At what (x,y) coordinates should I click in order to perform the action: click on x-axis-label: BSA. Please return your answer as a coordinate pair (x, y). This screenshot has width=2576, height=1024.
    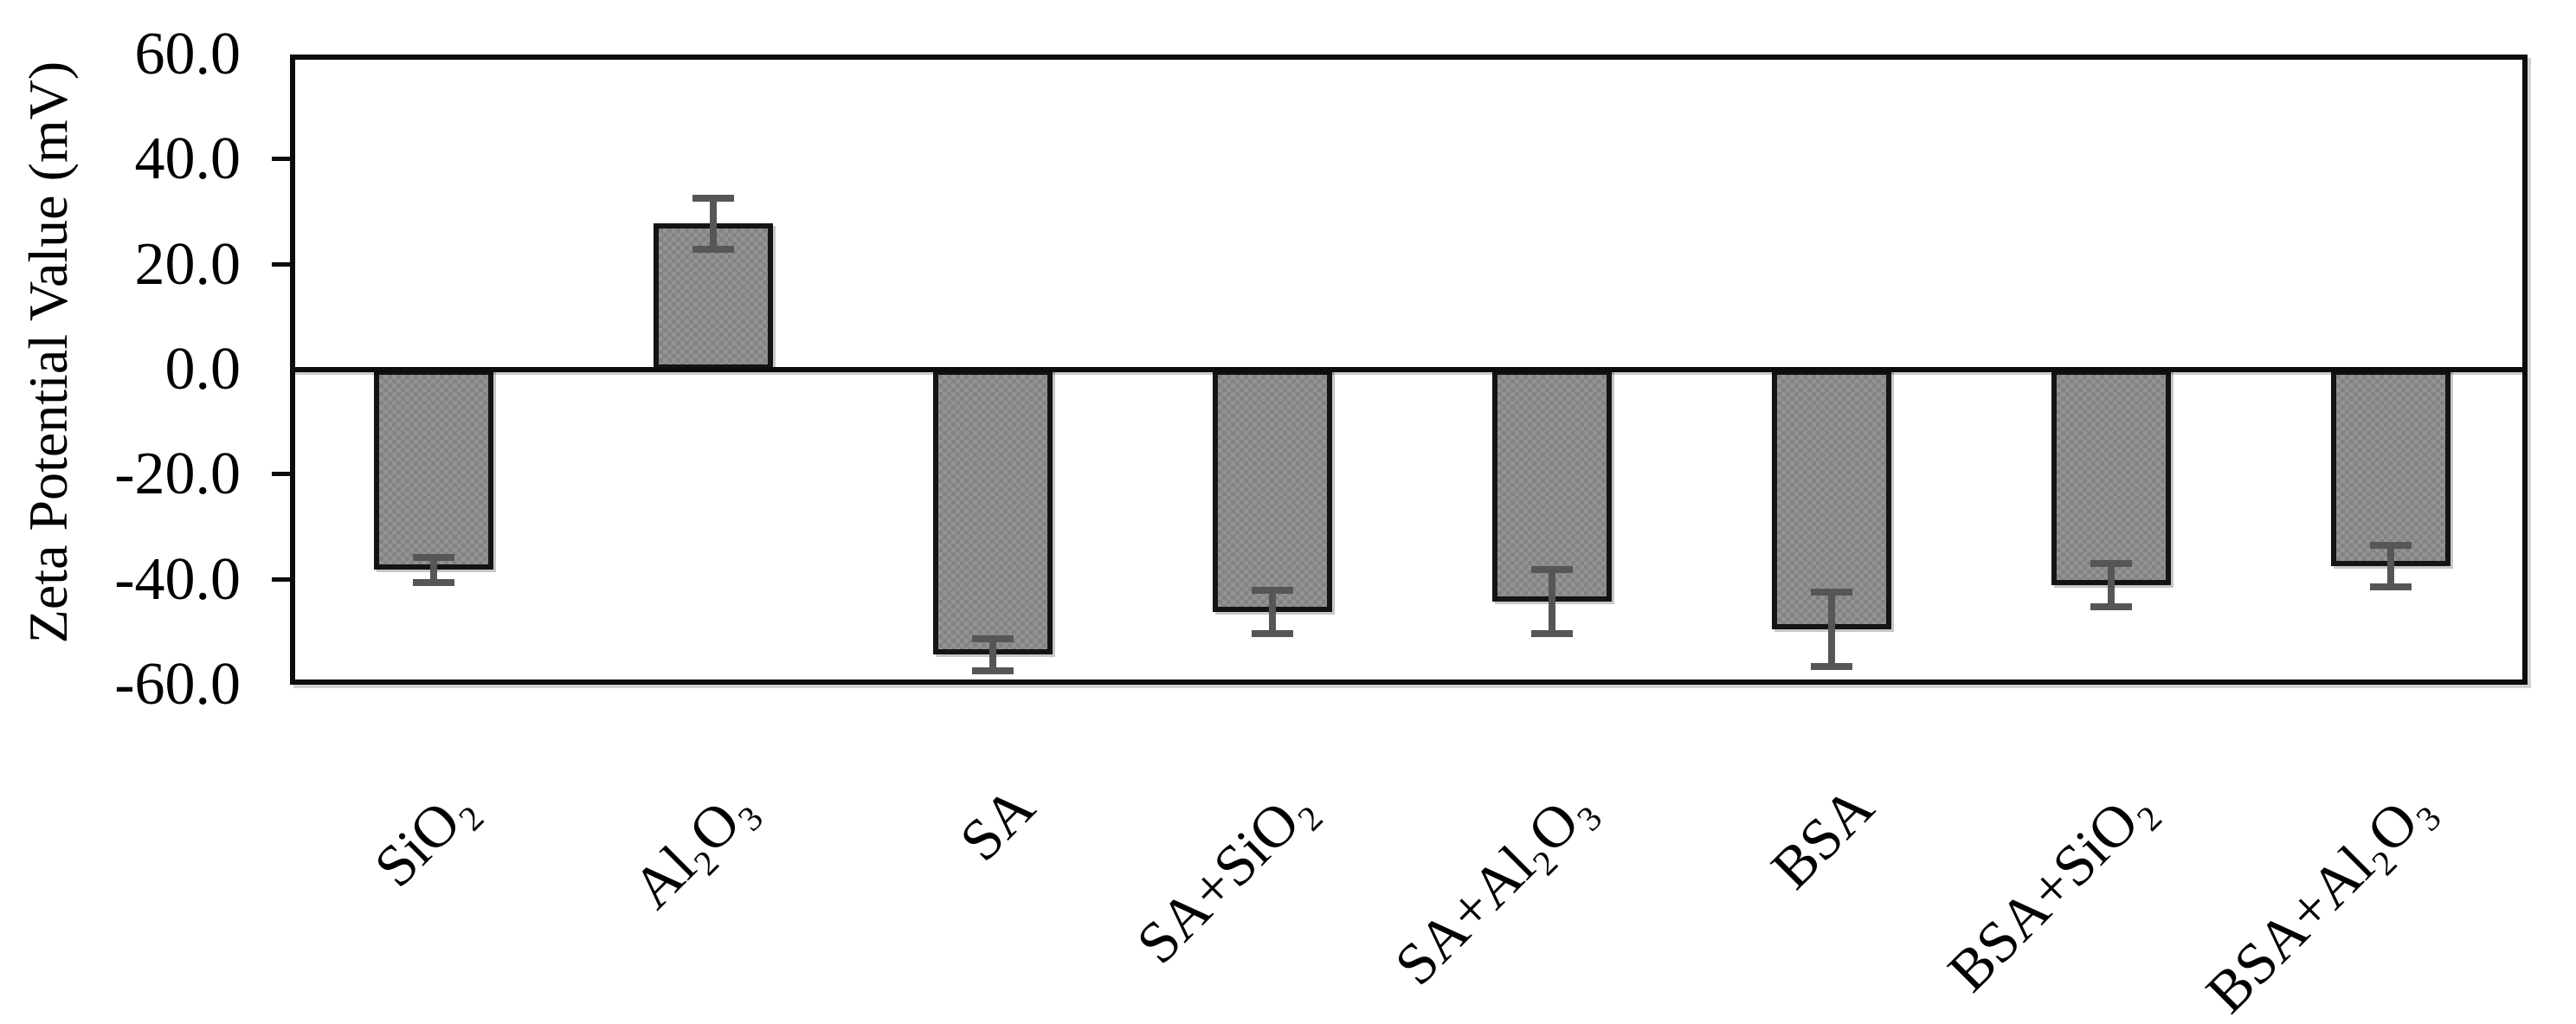
    Looking at the image, I should click on (1822, 837).